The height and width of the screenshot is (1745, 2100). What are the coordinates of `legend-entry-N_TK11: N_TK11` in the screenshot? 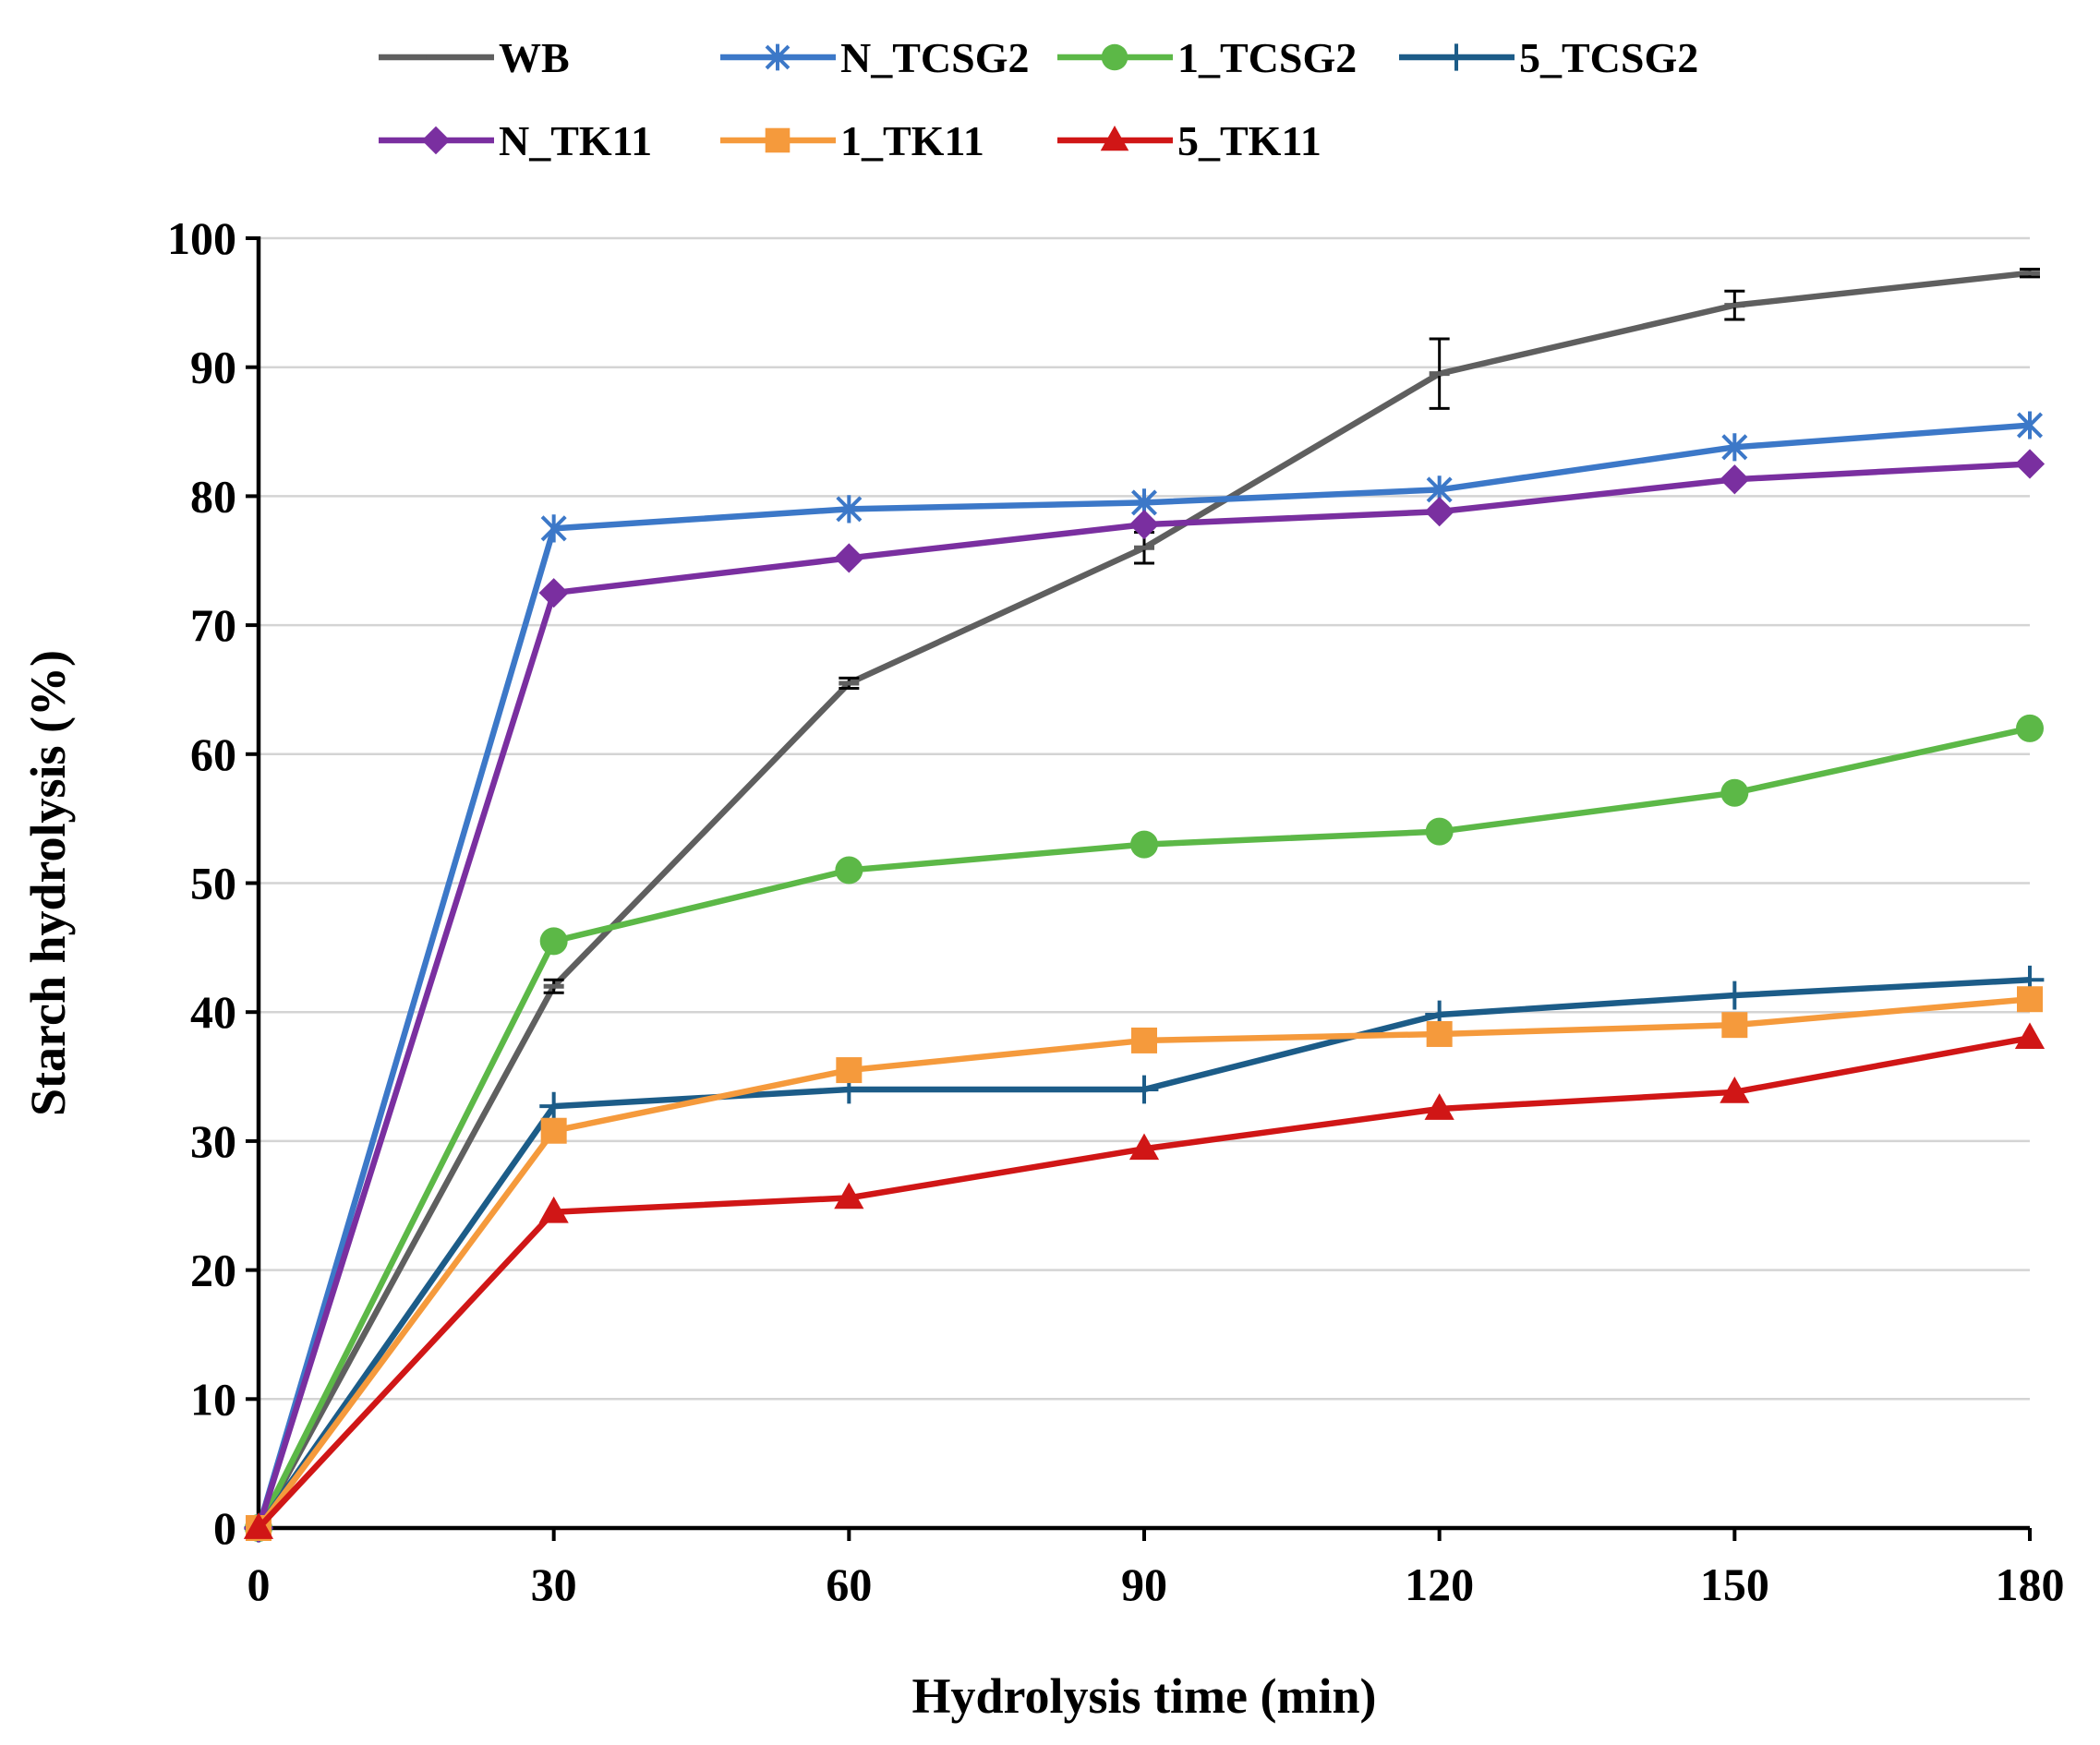 It's located at (515, 140).